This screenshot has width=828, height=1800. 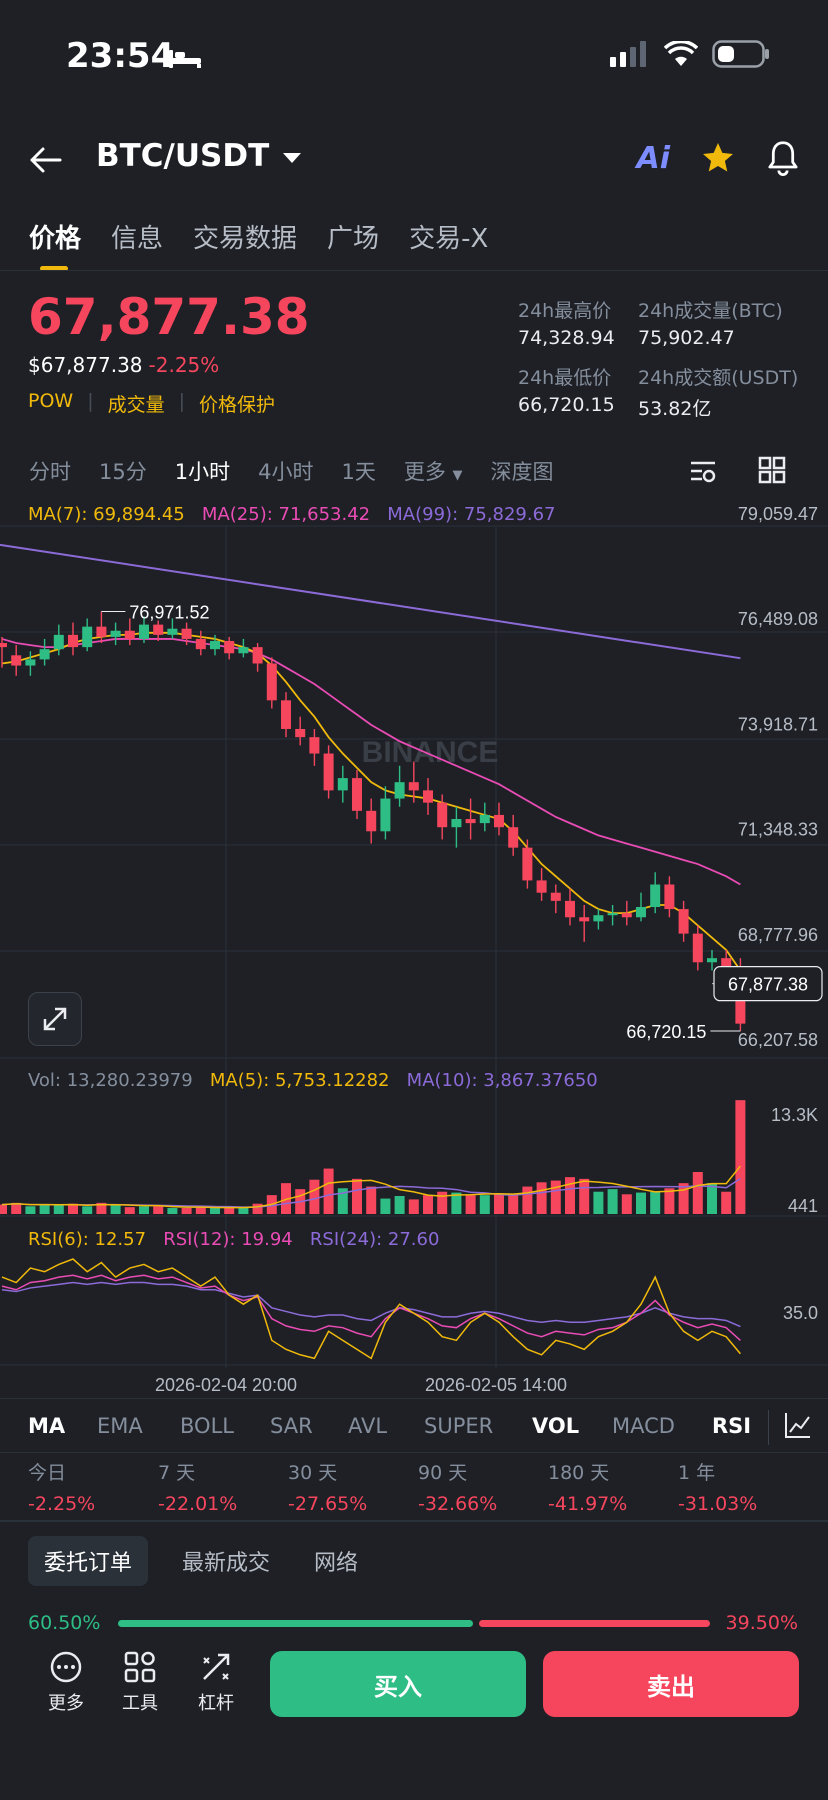 I want to click on sell-button: 卖出, so click(x=671, y=1684).